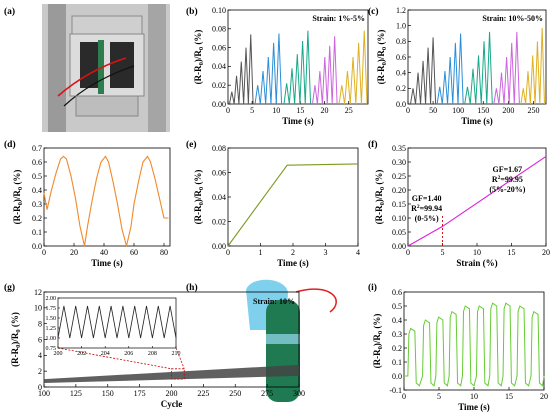 This screenshot has width=550, height=417. I want to click on lower-grip, so click(107, 106).